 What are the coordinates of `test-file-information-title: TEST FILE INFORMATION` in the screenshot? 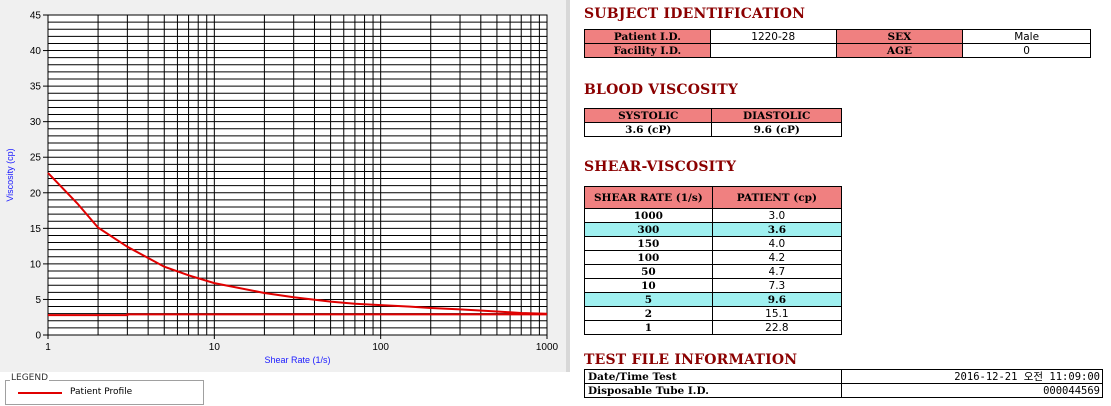 It's located at (691, 360).